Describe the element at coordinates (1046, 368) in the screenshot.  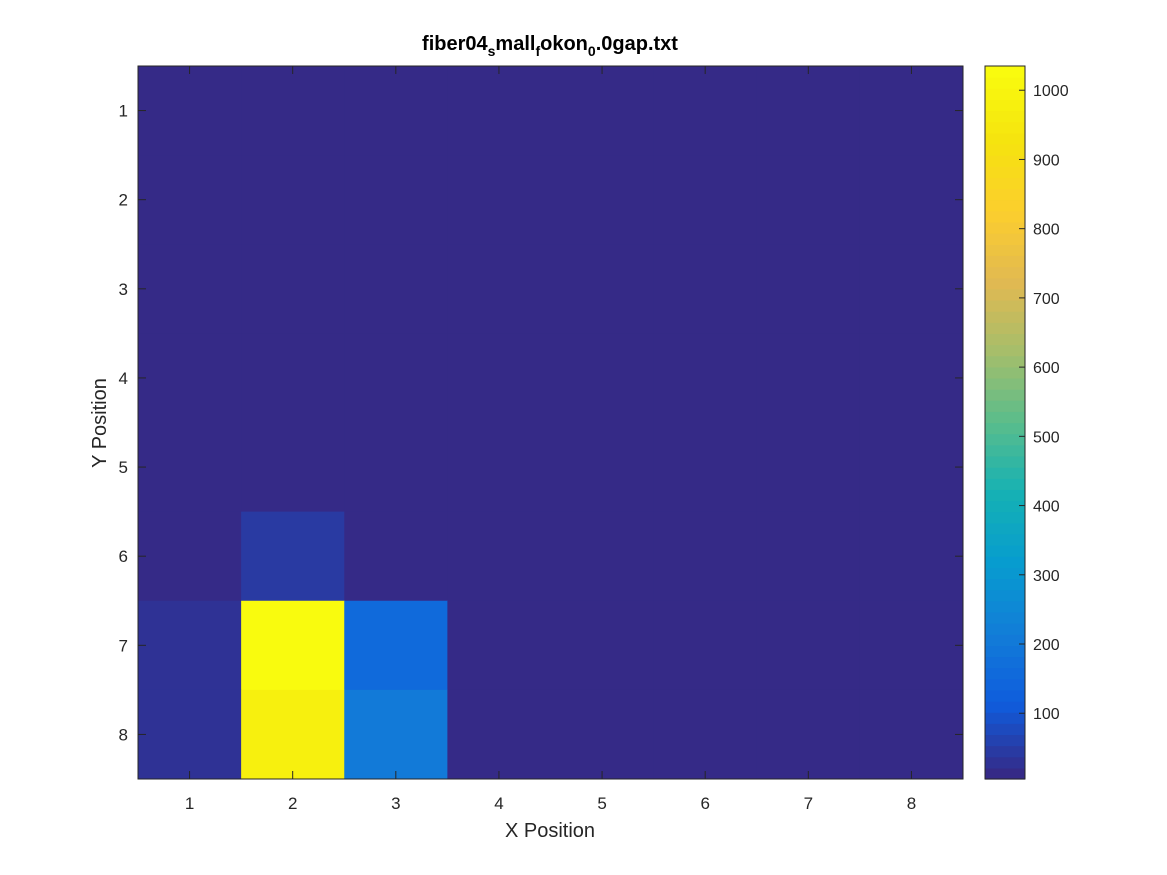
I see `colorbar-tick-label: 600` at that location.